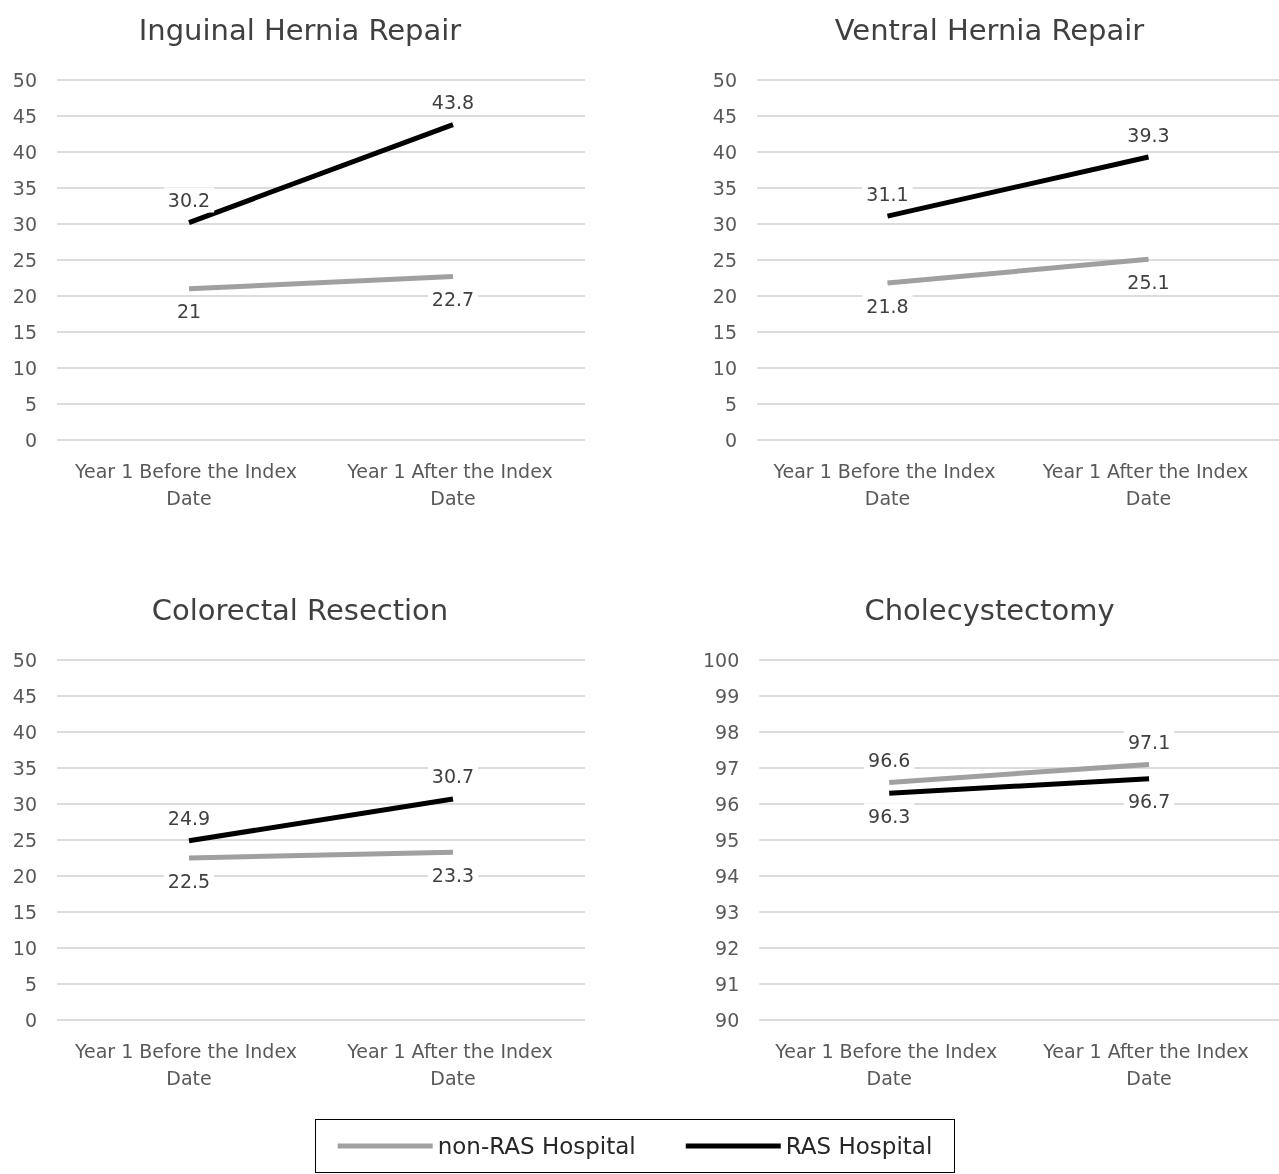 The width and height of the screenshot is (1279, 1174). What do you see at coordinates (887, 305) in the screenshot?
I see `data-label: 21.8` at bounding box center [887, 305].